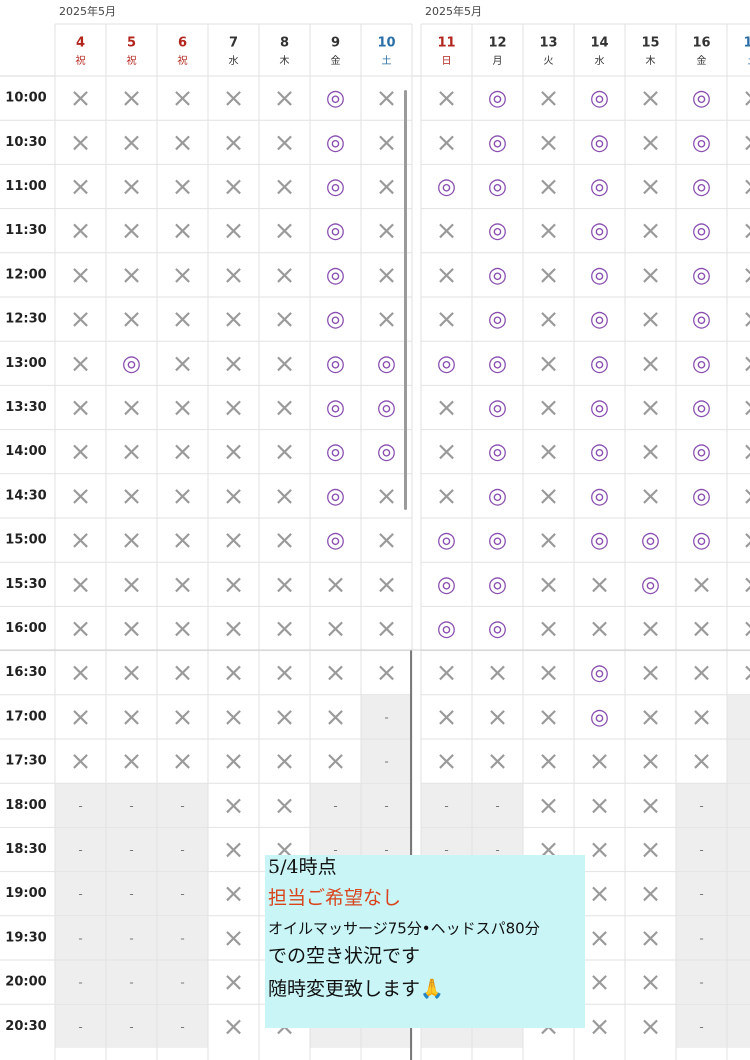 This screenshot has width=750, height=1060. What do you see at coordinates (131, 43) in the screenshot?
I see `day-number: 5` at bounding box center [131, 43].